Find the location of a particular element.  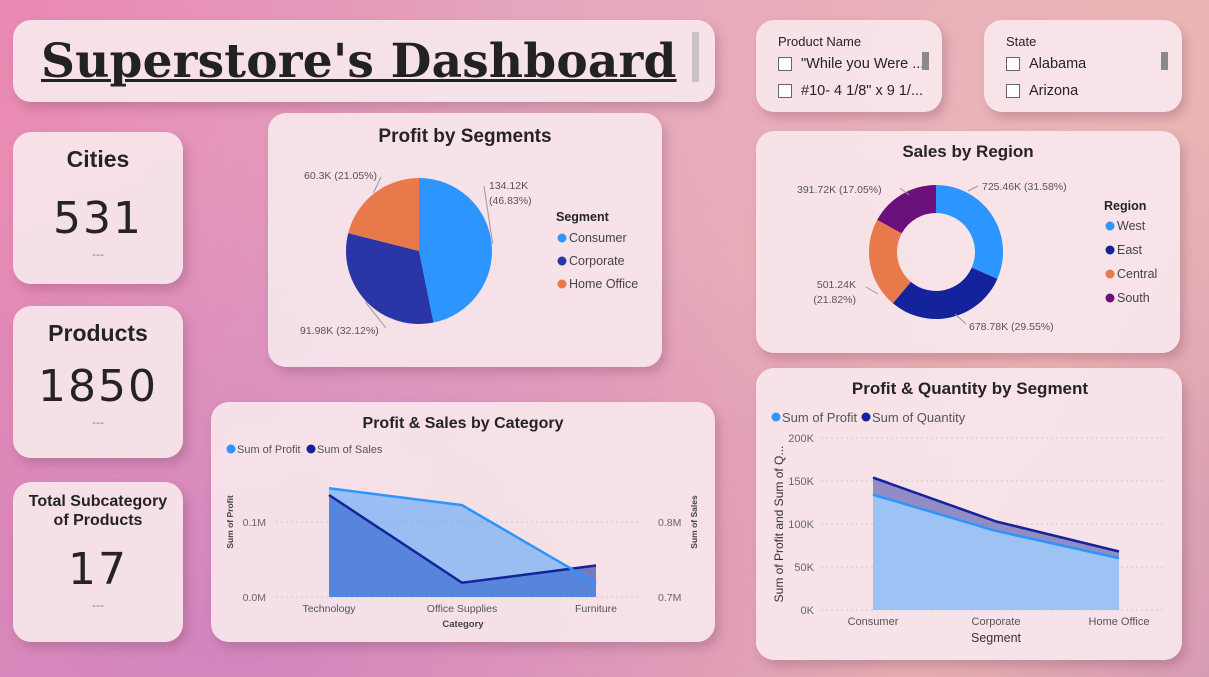

state-slicer-item: Alabama is located at coordinates (1046, 64).